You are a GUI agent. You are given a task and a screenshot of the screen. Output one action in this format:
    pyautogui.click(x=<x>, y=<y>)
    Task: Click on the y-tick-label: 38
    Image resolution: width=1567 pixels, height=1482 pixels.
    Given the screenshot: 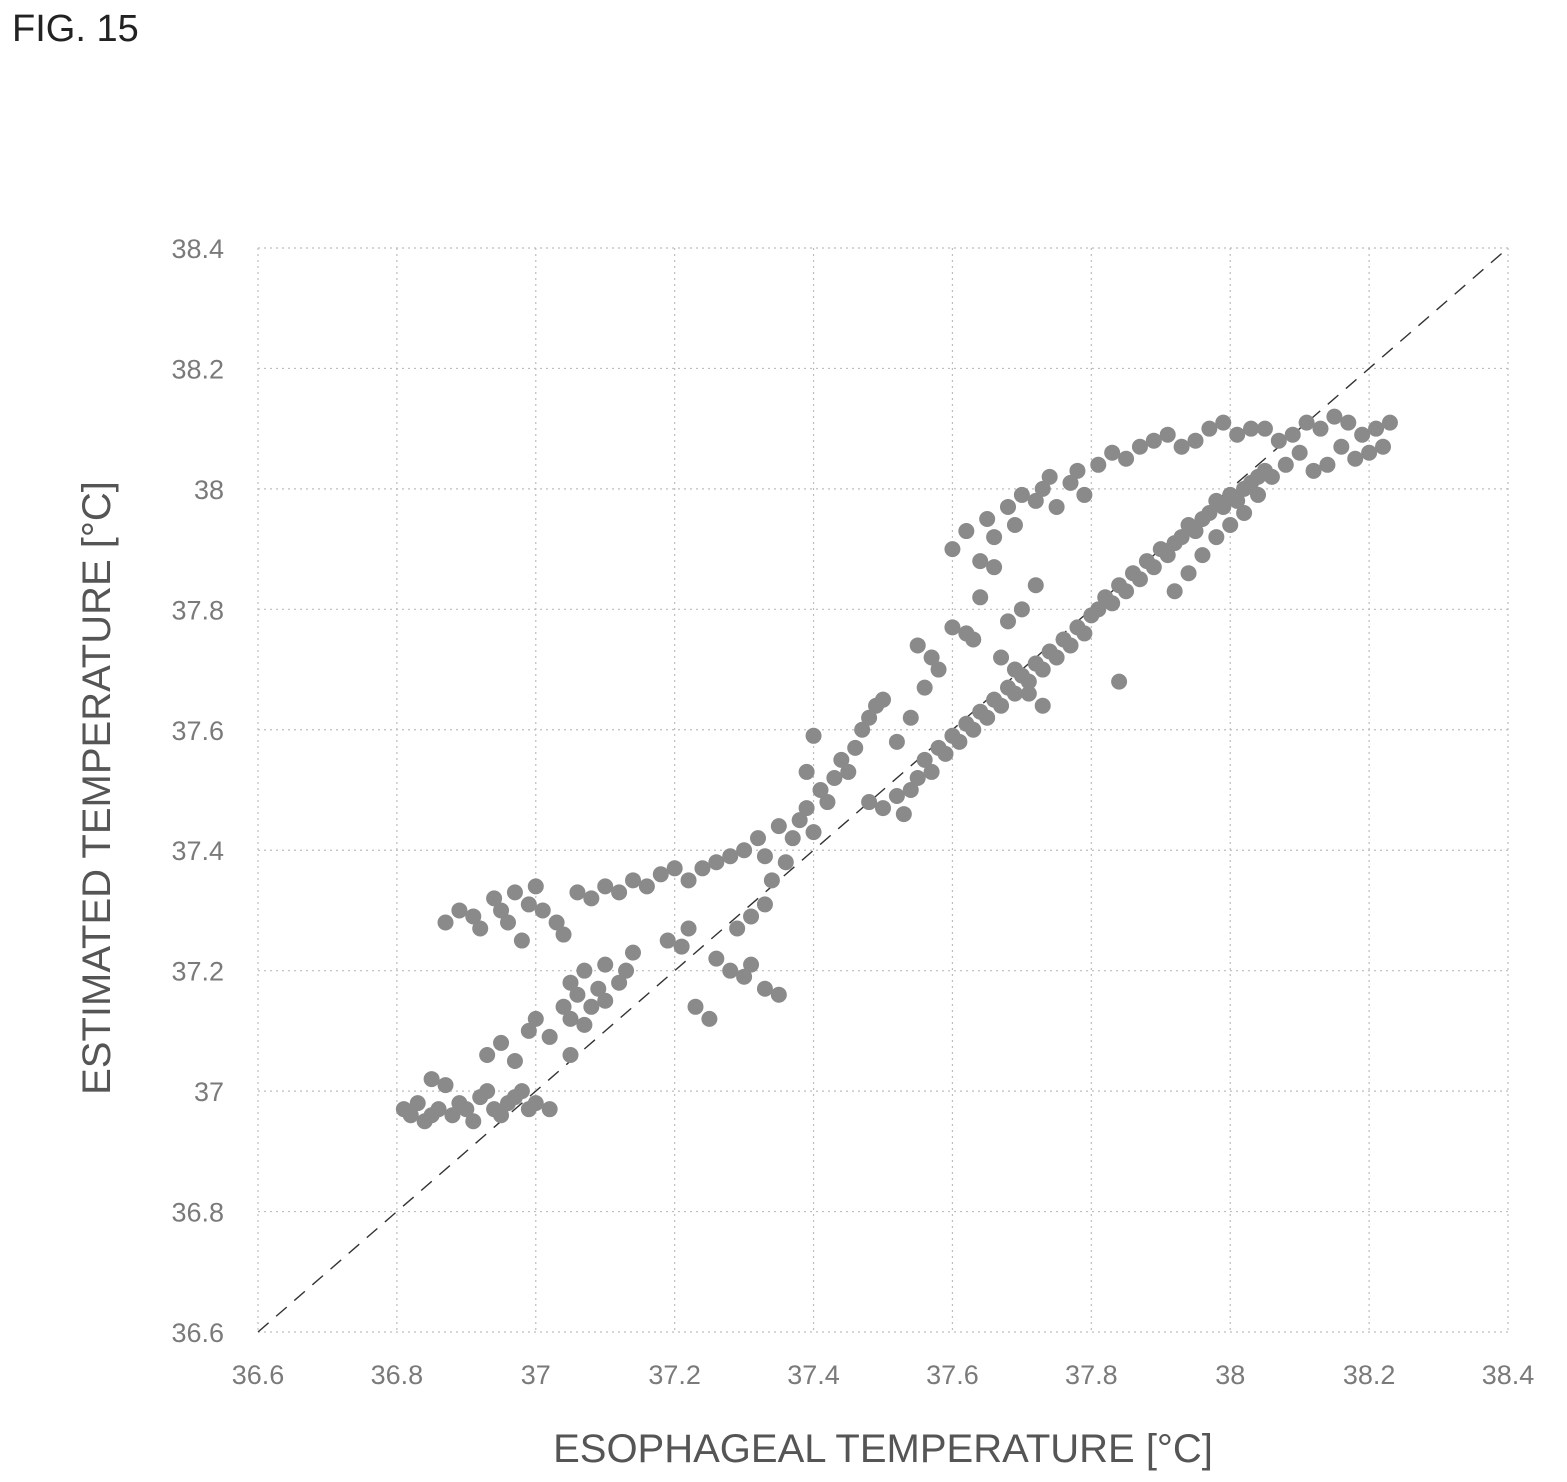 What is the action you would take?
    pyautogui.click(x=209, y=490)
    